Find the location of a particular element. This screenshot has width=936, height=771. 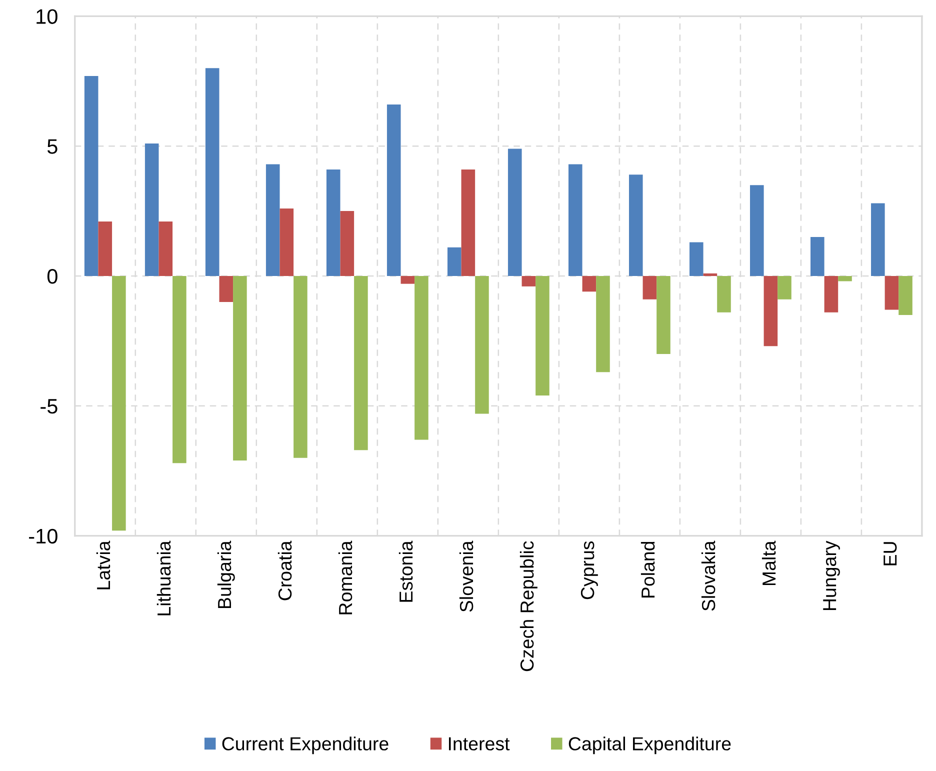

x-tick-label: Poland is located at coordinates (647, 570).